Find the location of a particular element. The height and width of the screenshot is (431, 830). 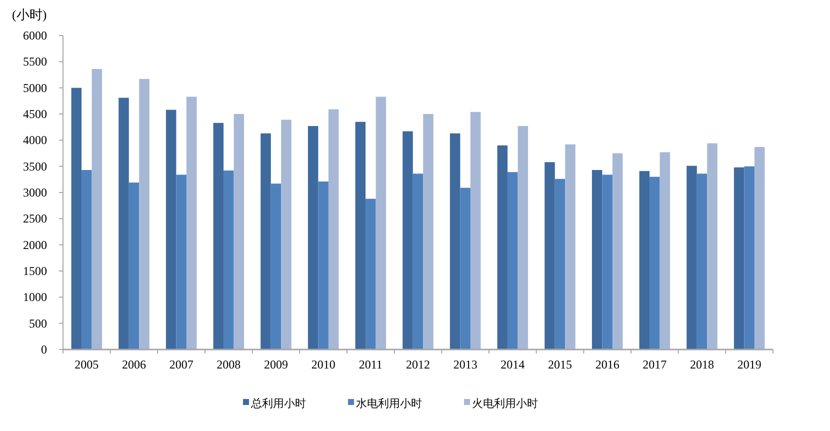

x-tick-label: 2006 is located at coordinates (134, 365).